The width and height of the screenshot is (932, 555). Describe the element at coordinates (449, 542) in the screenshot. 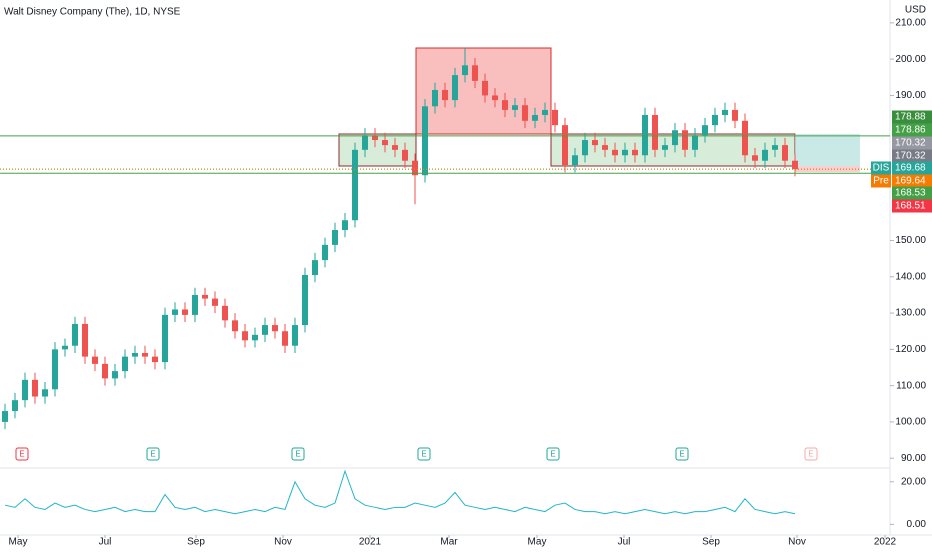

I see `x-tick-label: Mar` at that location.